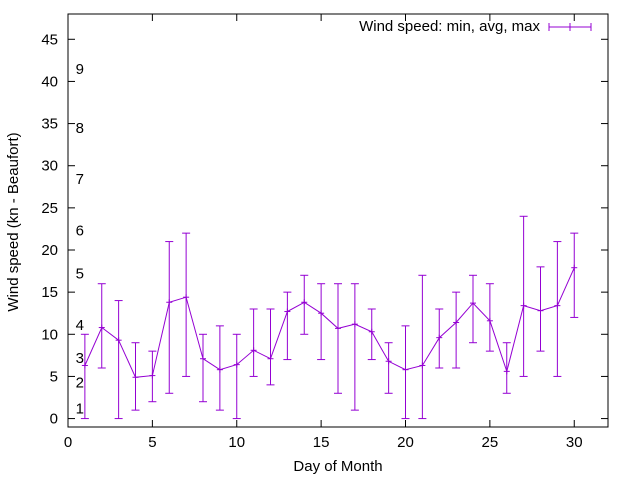 This screenshot has width=640, height=480. Describe the element at coordinates (49, 292) in the screenshot. I see `y-tick-label: 15` at that location.